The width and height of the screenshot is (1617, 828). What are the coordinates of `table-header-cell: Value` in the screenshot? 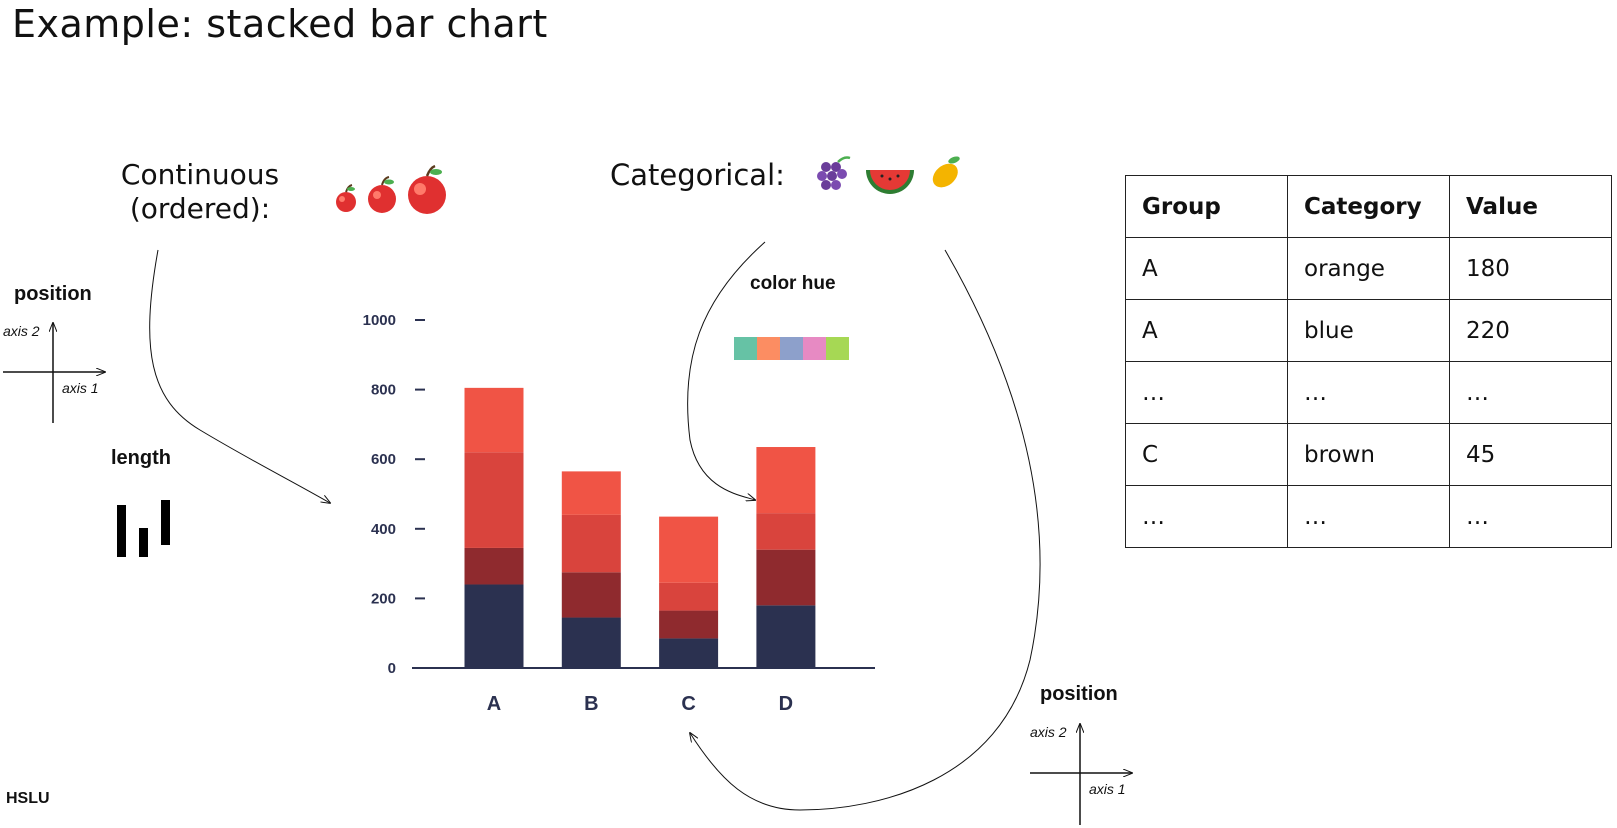 It's located at (1530, 206).